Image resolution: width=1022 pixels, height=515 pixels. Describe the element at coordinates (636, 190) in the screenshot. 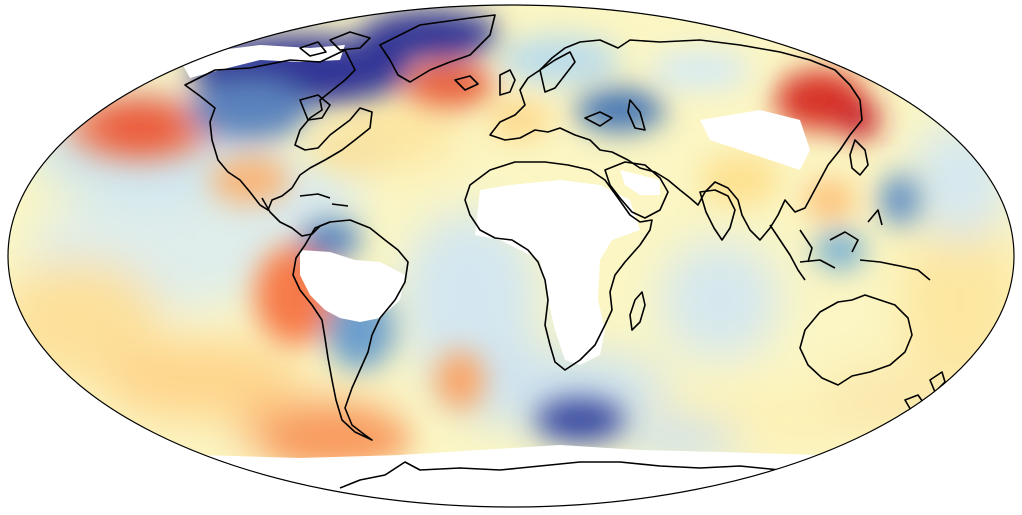

I see `coastline-arabia` at that location.